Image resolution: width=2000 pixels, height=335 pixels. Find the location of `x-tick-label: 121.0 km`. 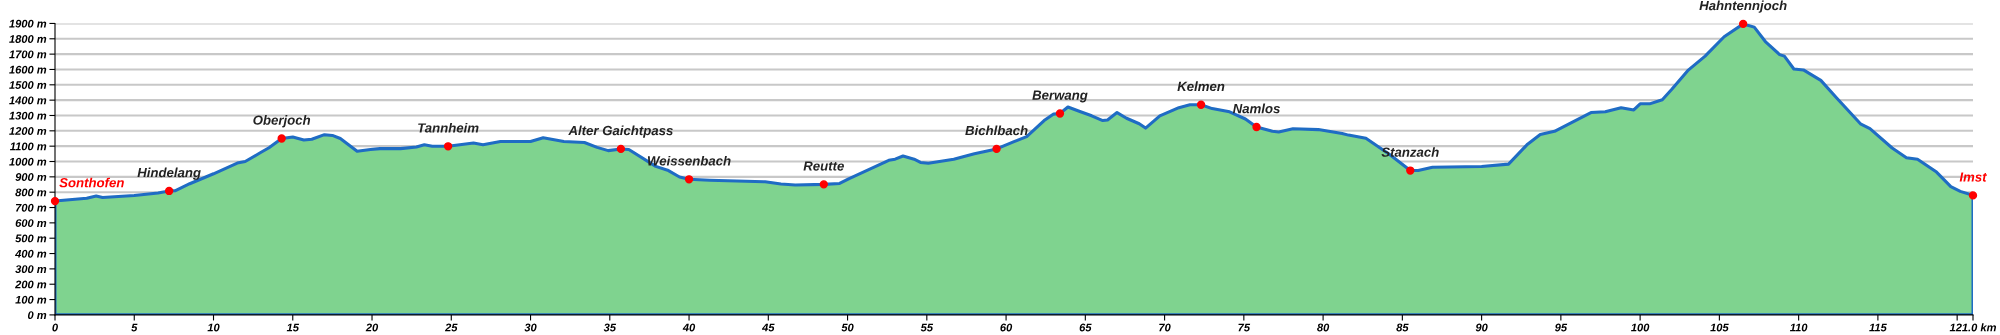

x-tick-label: 121.0 km is located at coordinates (1973, 327).